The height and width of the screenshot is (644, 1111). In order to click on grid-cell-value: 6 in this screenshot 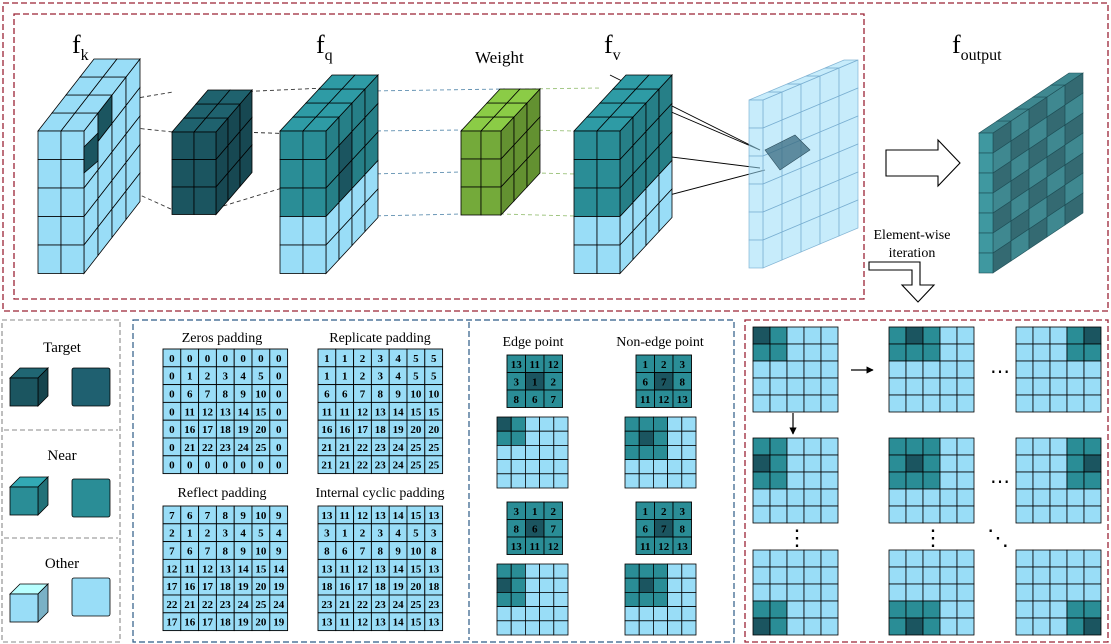, I will do `click(646, 529)`.